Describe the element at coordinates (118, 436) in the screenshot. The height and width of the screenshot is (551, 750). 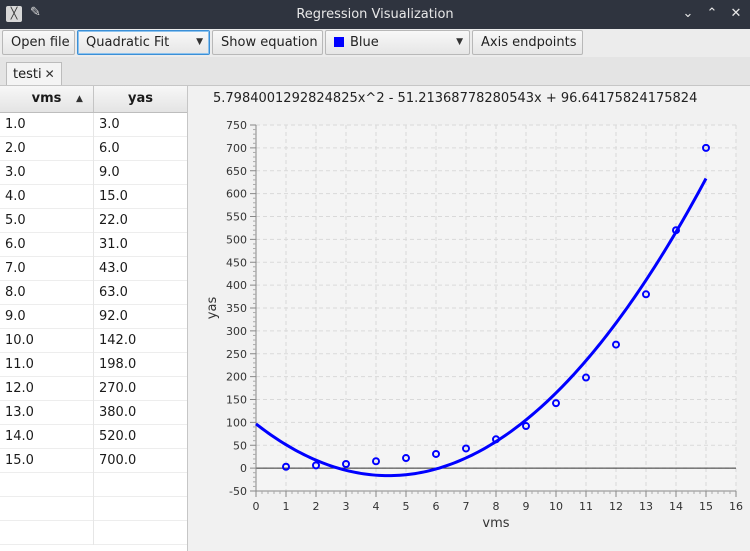
I see `cell-yas: 520.0` at that location.